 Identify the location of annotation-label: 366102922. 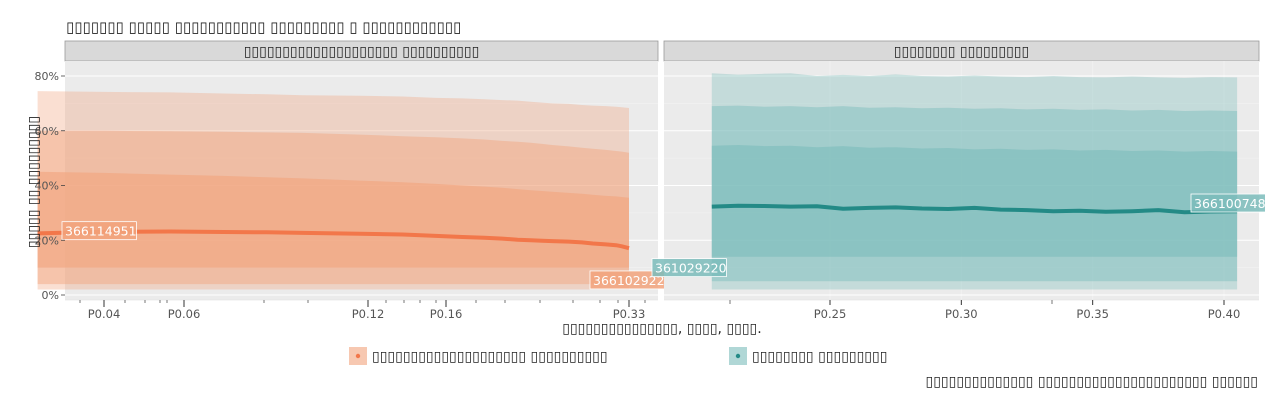
(627, 280).